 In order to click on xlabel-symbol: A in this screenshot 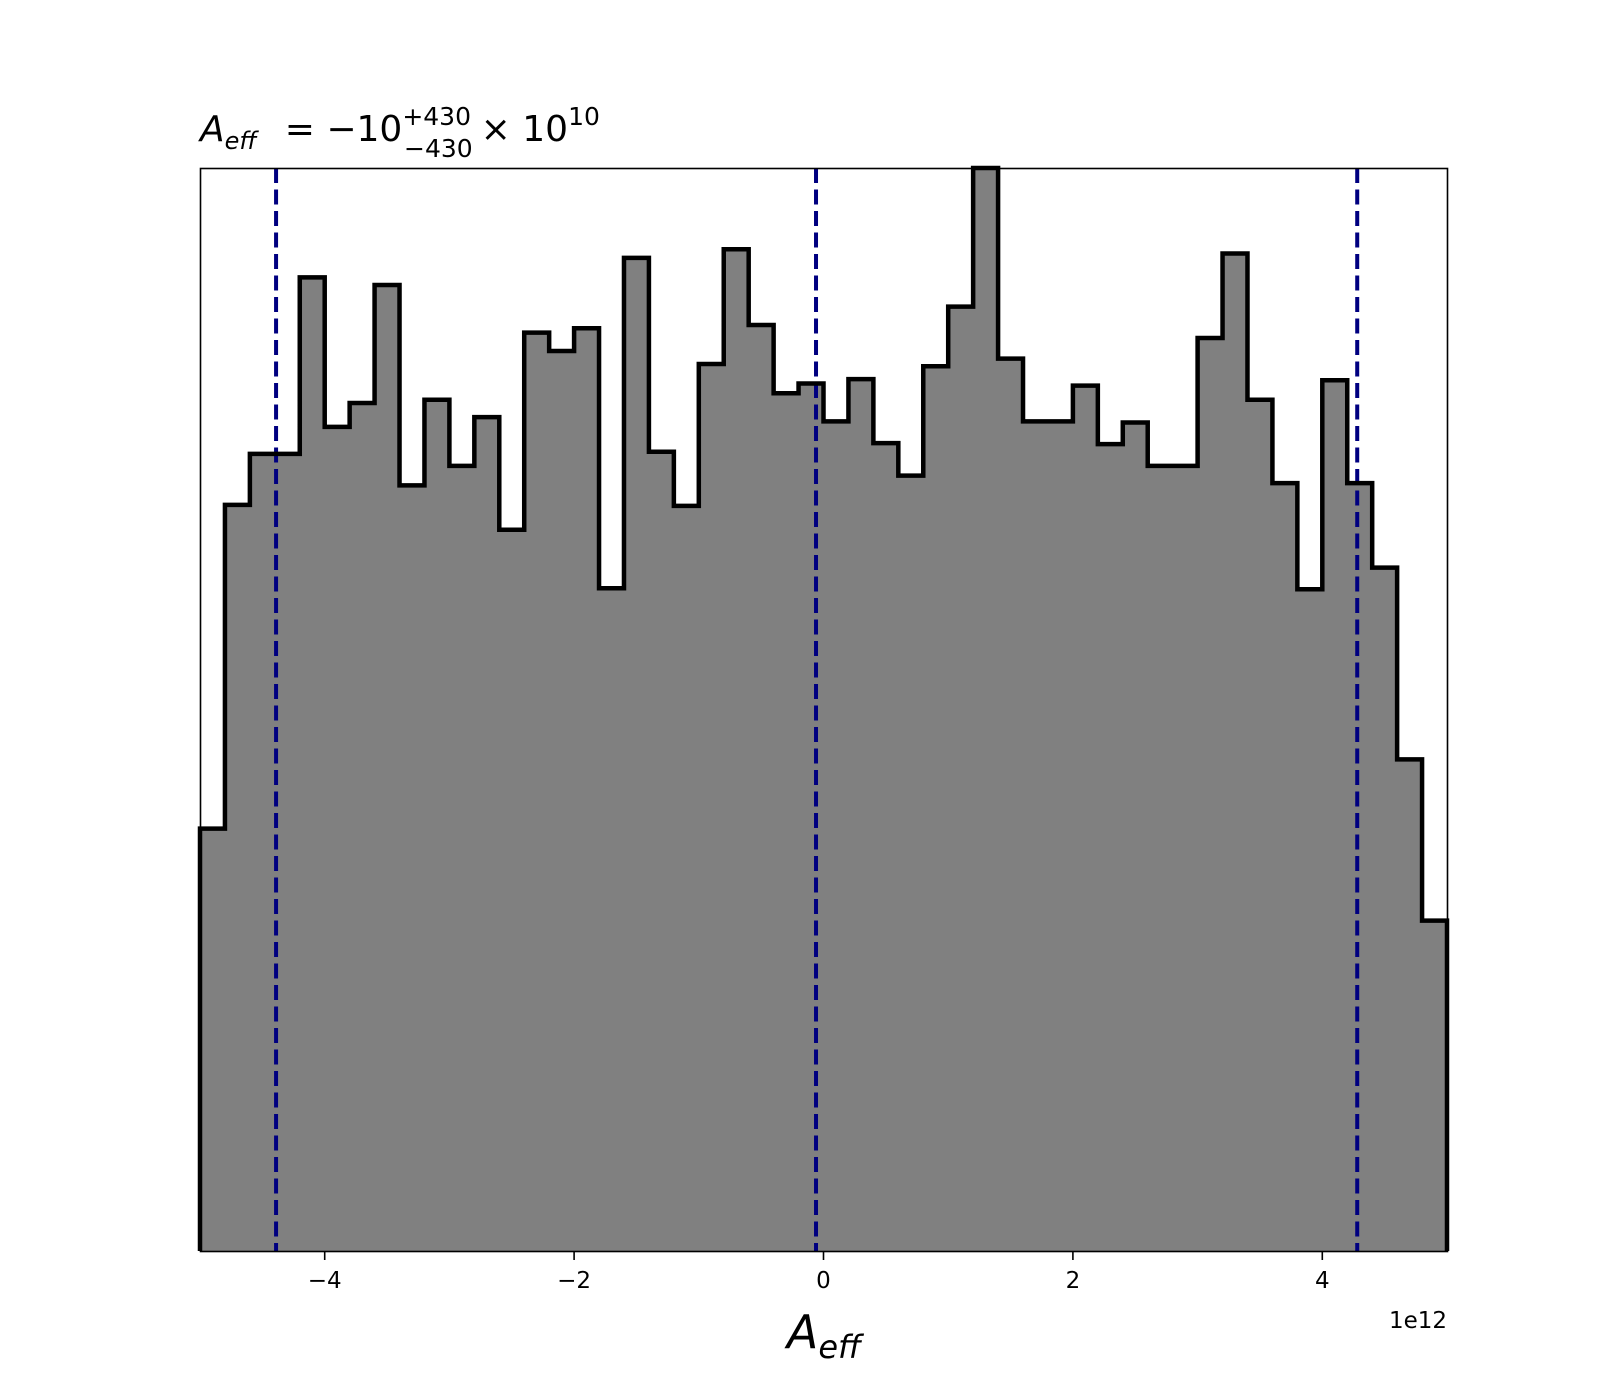, I will do `click(801, 1332)`.